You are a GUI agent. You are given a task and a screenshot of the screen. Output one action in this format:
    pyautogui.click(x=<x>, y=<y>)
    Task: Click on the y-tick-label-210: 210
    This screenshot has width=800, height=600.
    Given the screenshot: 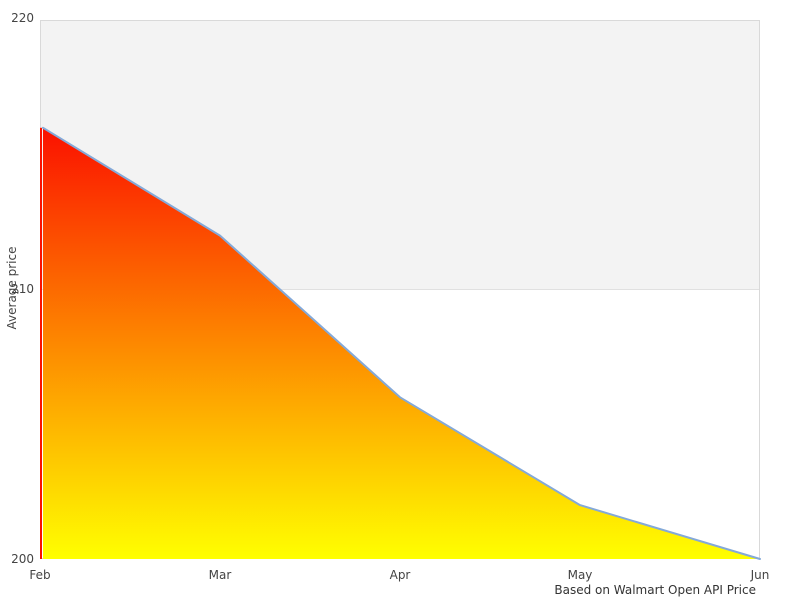 What is the action you would take?
    pyautogui.click(x=22, y=289)
    